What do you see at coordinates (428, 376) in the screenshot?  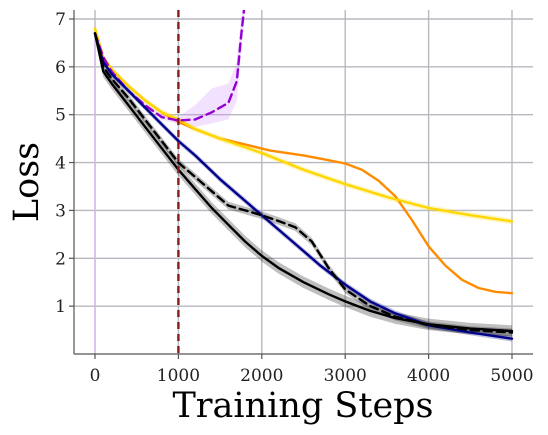 I see `x-tick-label: 4000` at bounding box center [428, 376].